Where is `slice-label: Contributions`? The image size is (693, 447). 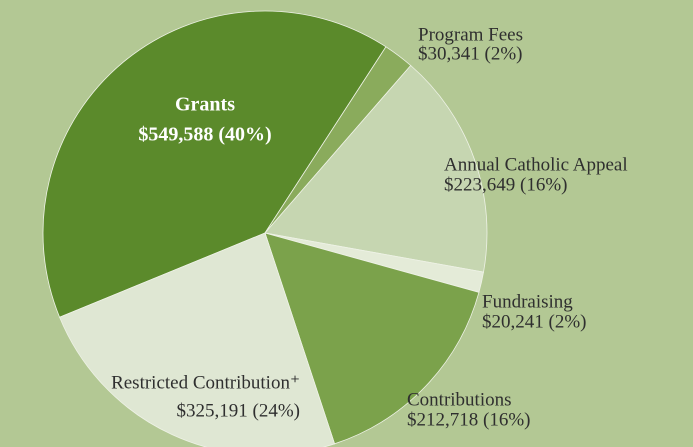 slice-label: Contributions is located at coordinates (459, 399).